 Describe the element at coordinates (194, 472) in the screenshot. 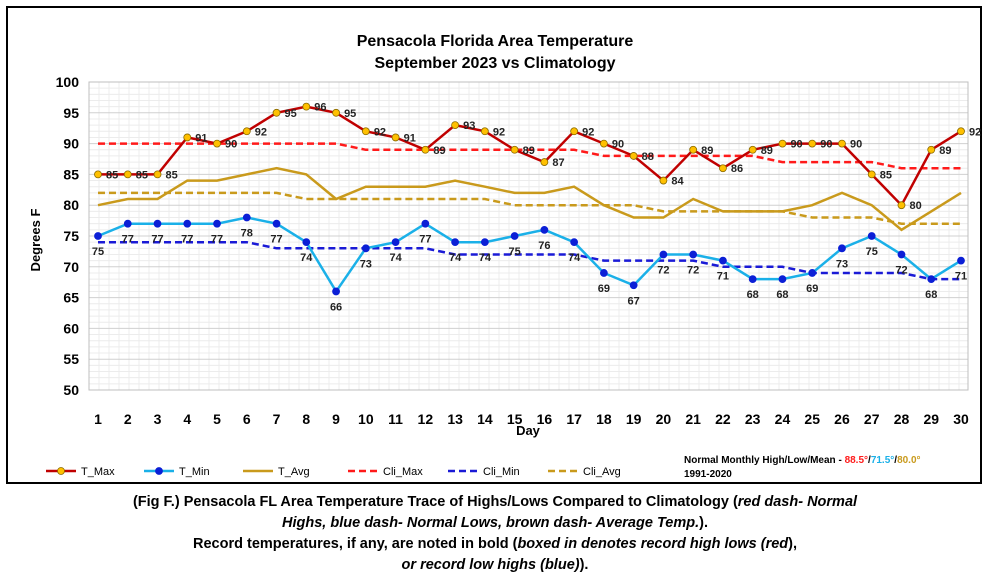

I see `legend-label: T_Min` at that location.